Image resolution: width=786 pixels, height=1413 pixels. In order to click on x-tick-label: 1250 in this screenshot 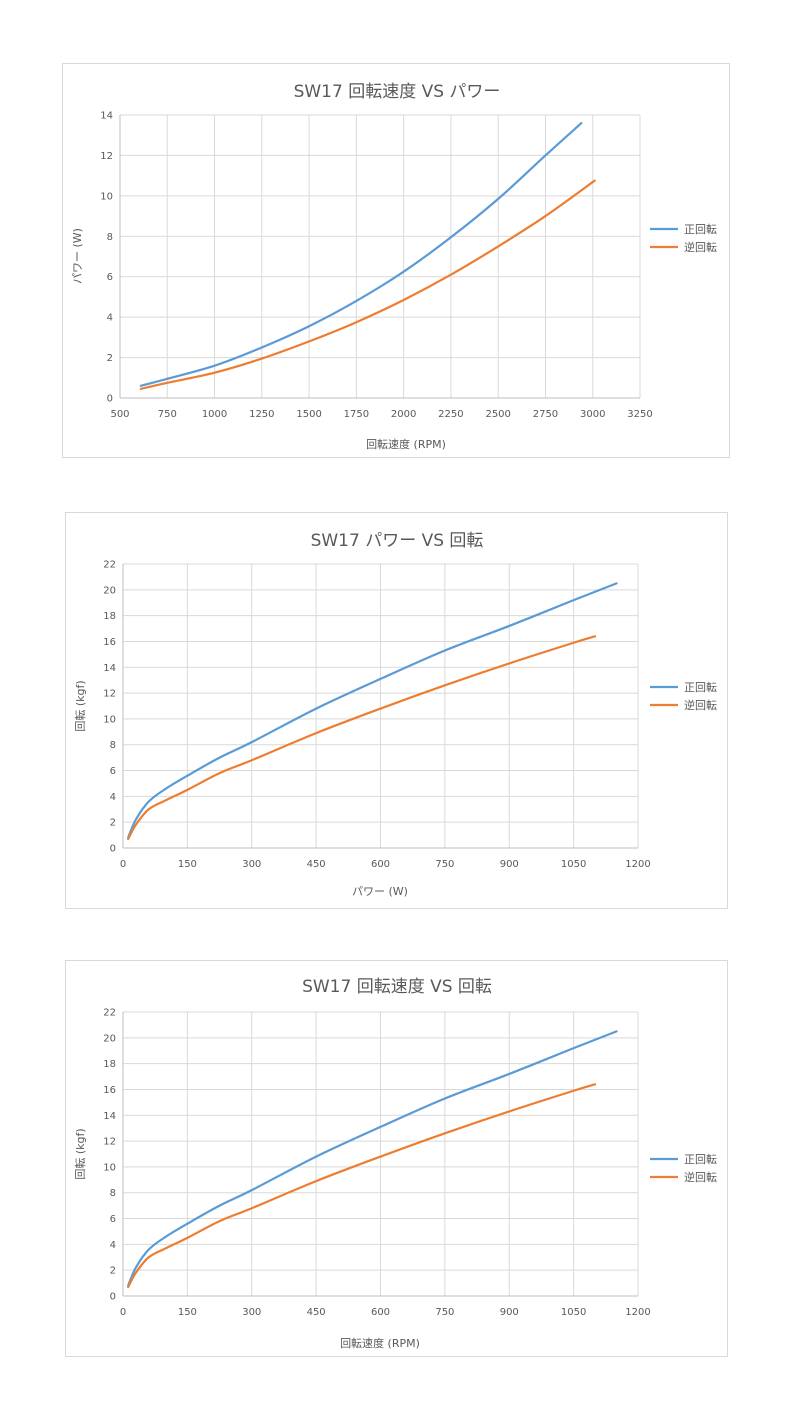, I will do `click(261, 414)`.